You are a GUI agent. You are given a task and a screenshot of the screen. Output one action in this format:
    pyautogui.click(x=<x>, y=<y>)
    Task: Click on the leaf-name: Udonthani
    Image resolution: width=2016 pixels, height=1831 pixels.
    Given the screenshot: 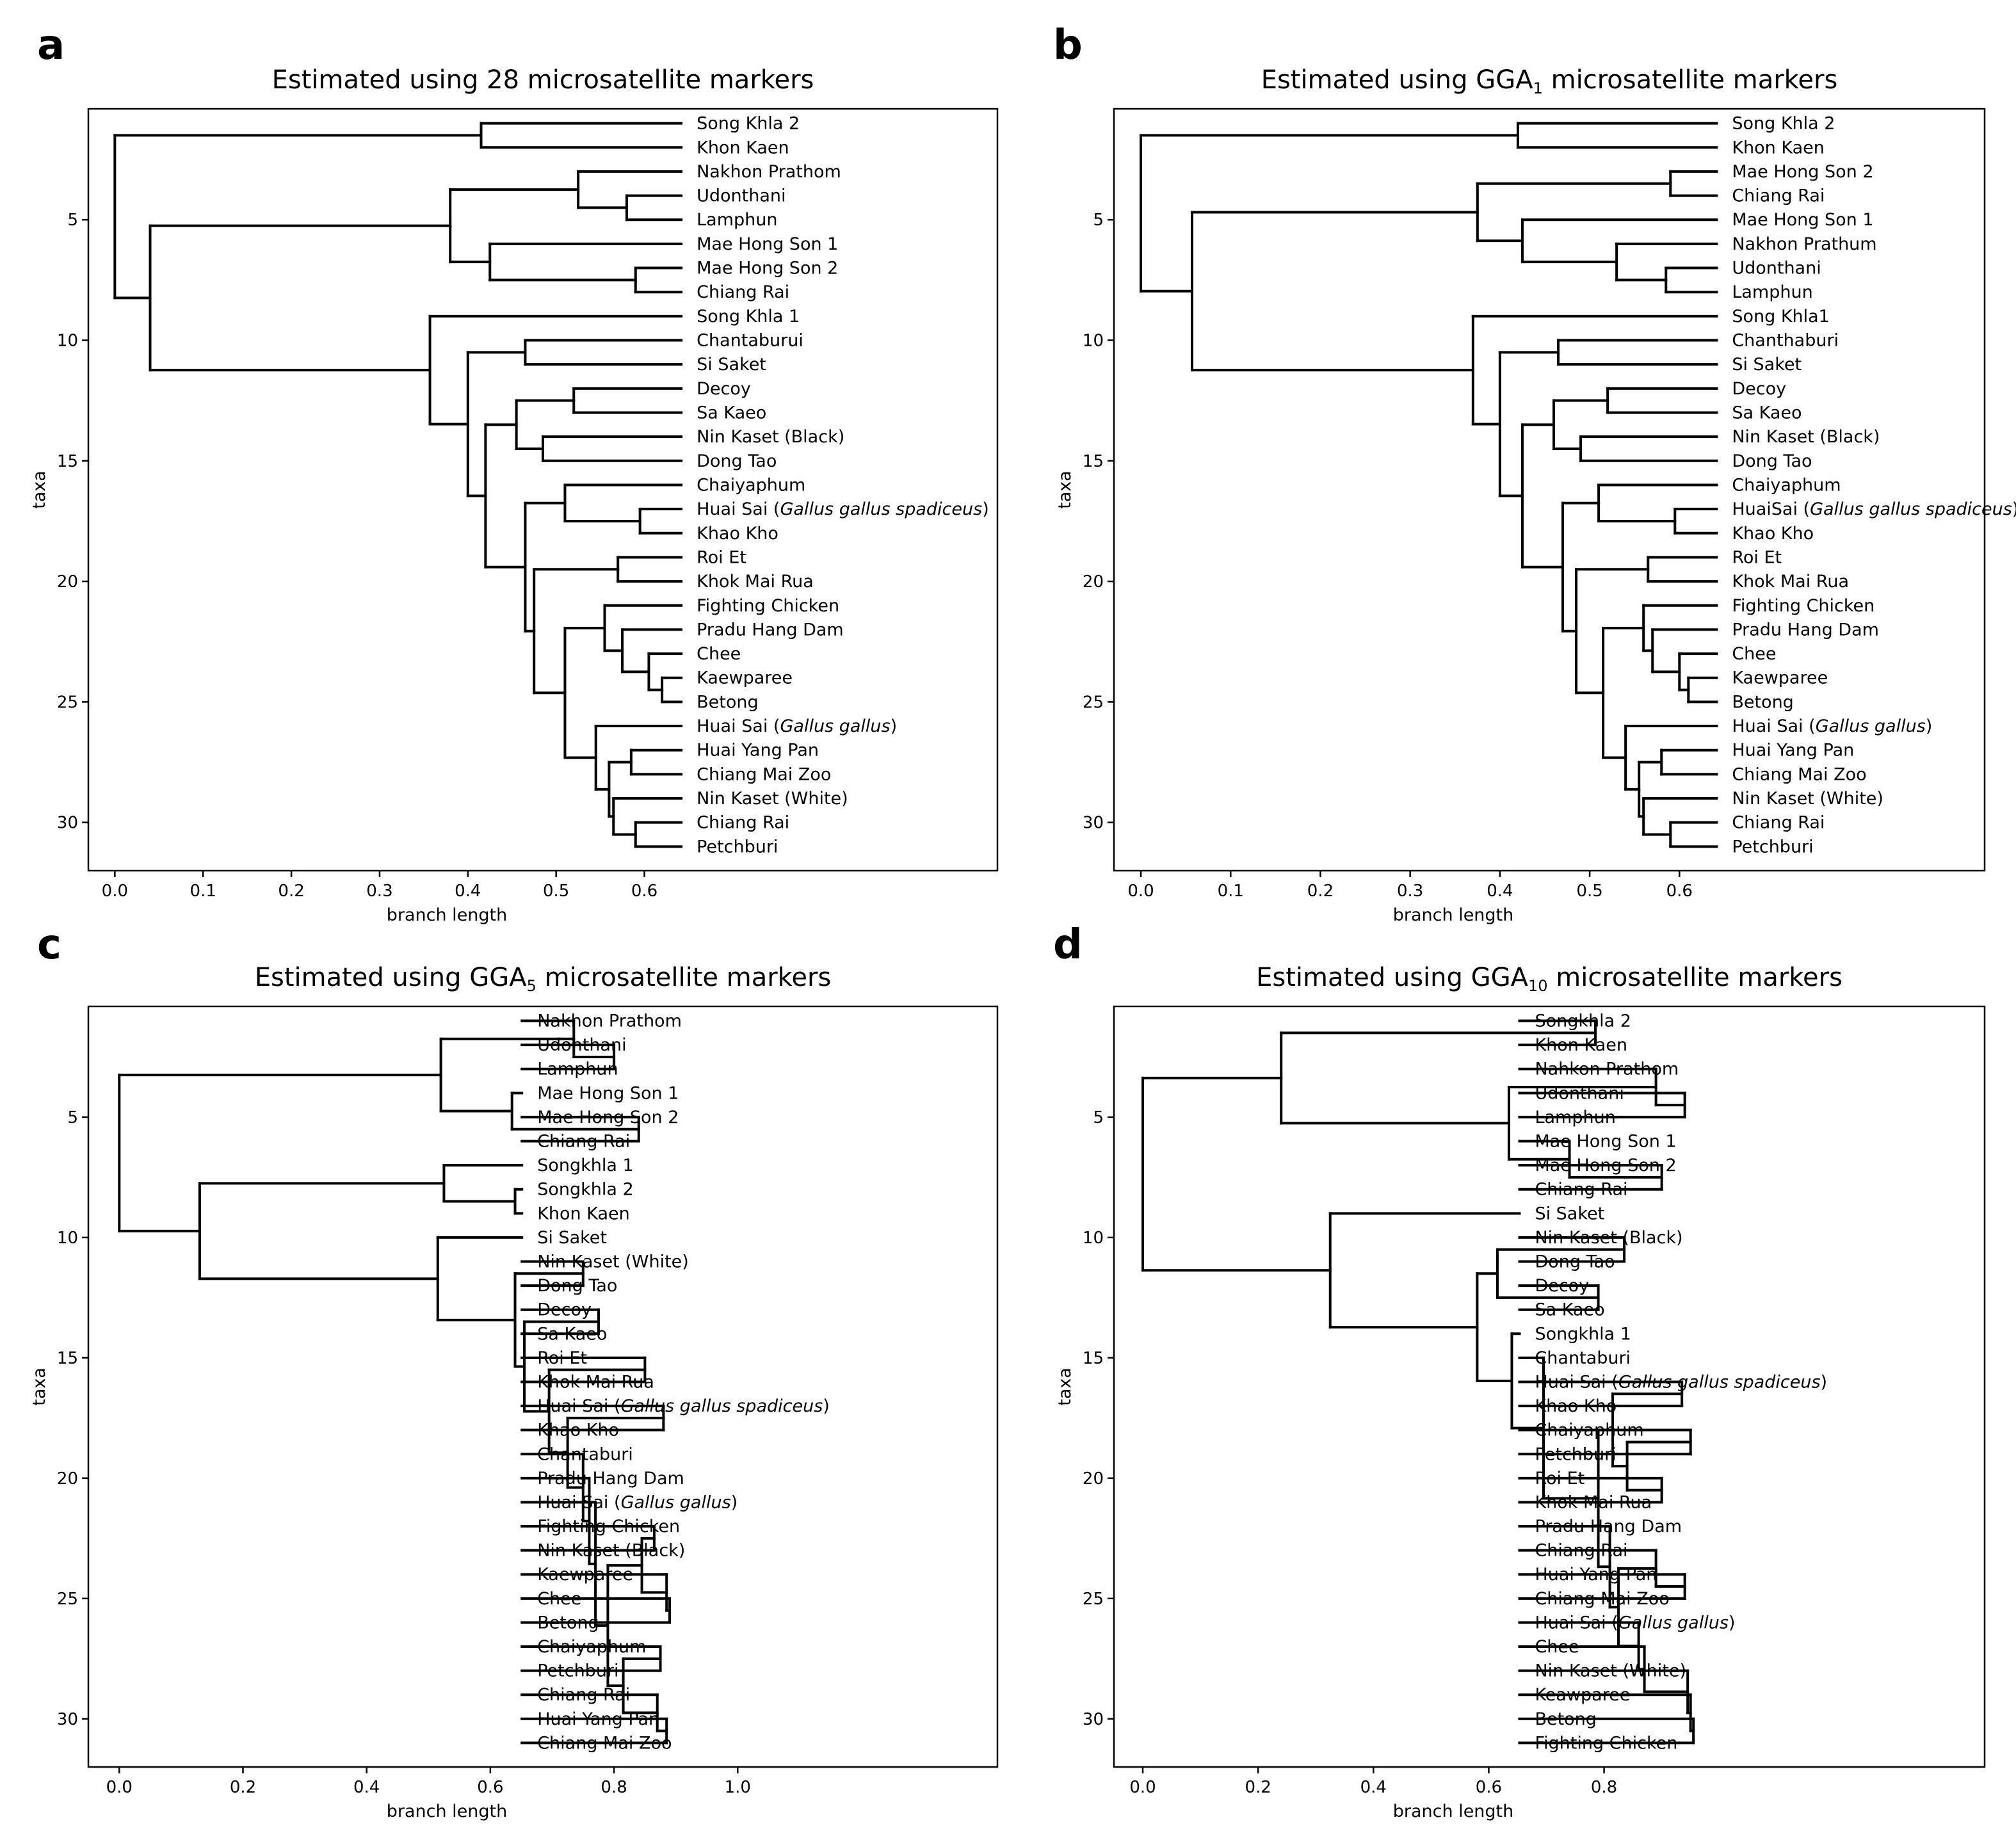 What is the action you would take?
    pyautogui.click(x=741, y=196)
    